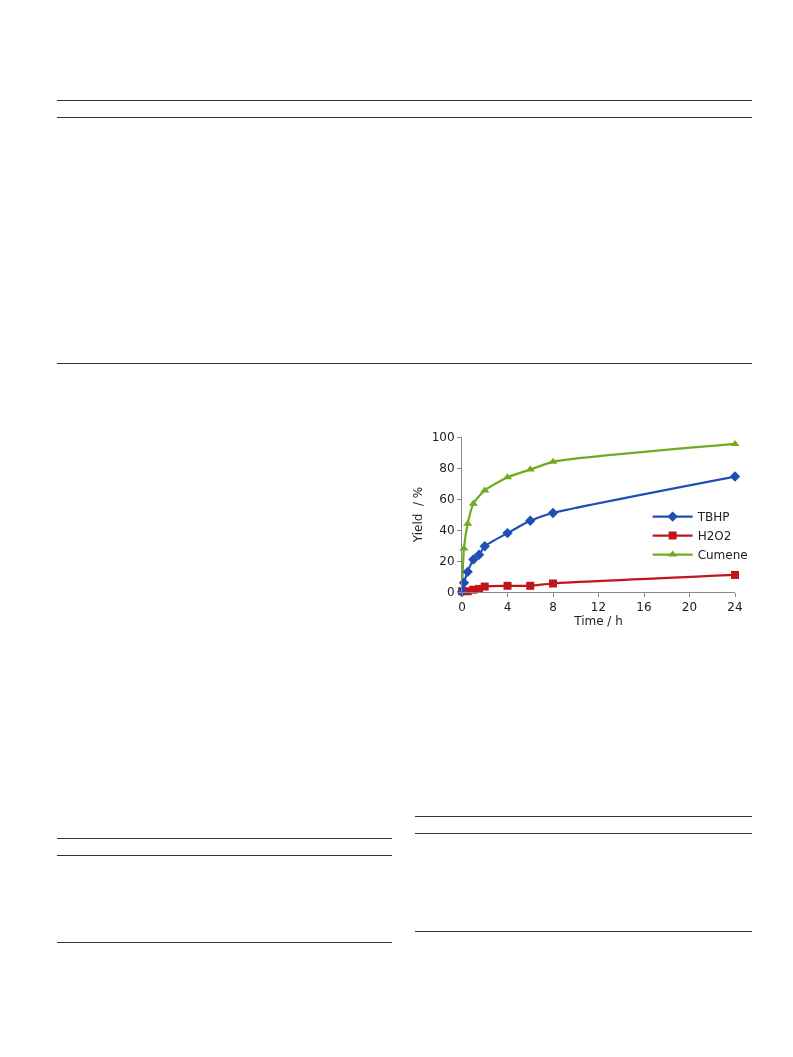 The width and height of the screenshot is (793, 1057). I want to click on y-axis-title: Yield / %, so click(417, 515).